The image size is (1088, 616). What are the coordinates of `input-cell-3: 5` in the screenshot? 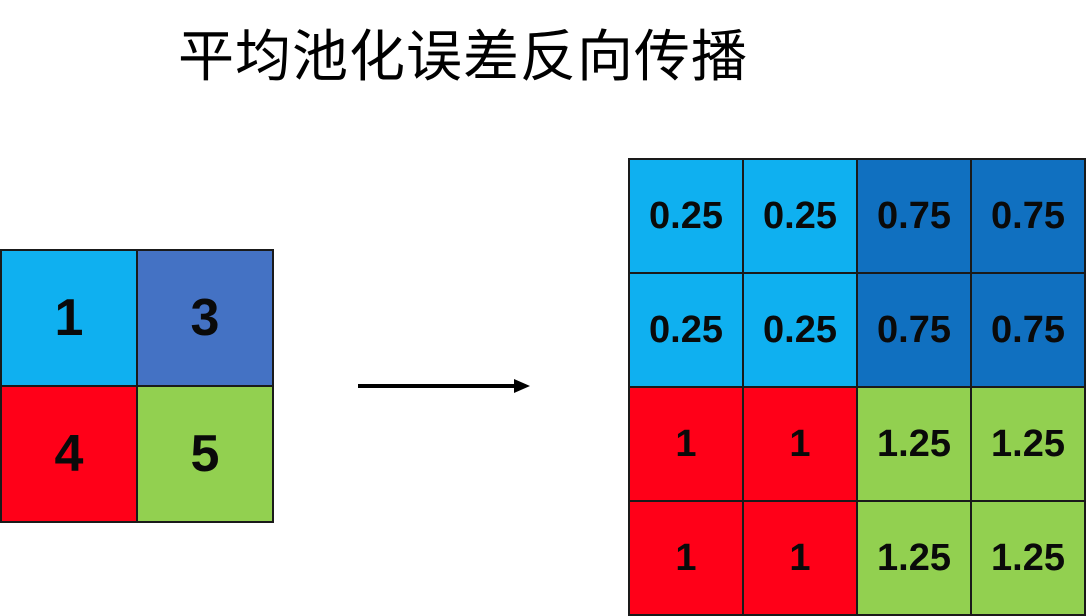 It's located at (206, 455).